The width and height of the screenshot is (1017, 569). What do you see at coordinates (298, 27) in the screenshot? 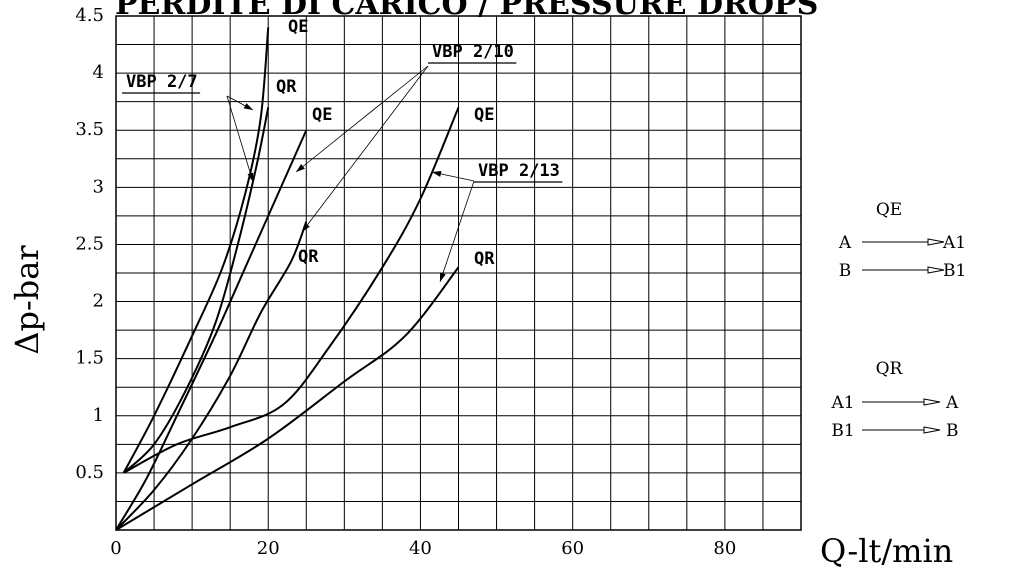
I see `label-qe-2-7: QE` at bounding box center [298, 27].